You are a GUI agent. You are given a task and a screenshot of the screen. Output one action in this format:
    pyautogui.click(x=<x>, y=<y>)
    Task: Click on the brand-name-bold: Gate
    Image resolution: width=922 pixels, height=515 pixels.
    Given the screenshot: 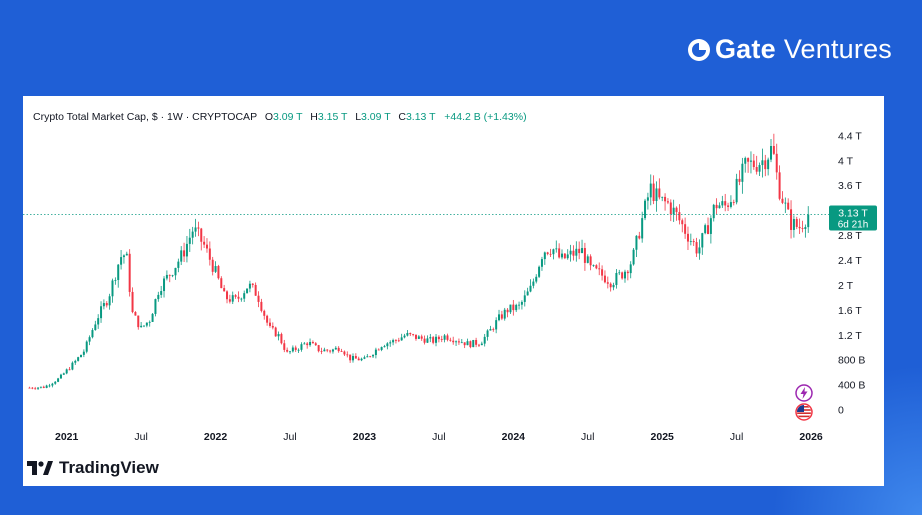 What is the action you would take?
    pyautogui.click(x=745, y=49)
    